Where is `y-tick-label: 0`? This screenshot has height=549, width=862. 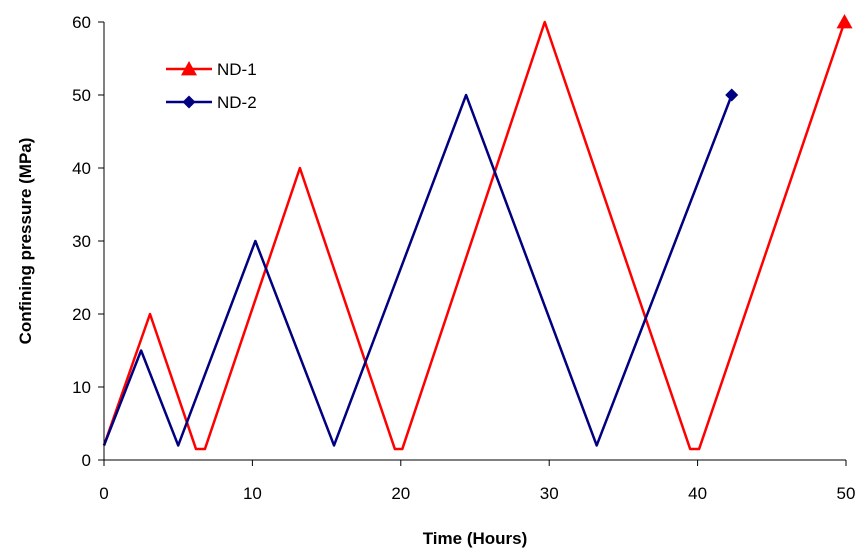
y-tick-label: 0 is located at coordinates (86, 460).